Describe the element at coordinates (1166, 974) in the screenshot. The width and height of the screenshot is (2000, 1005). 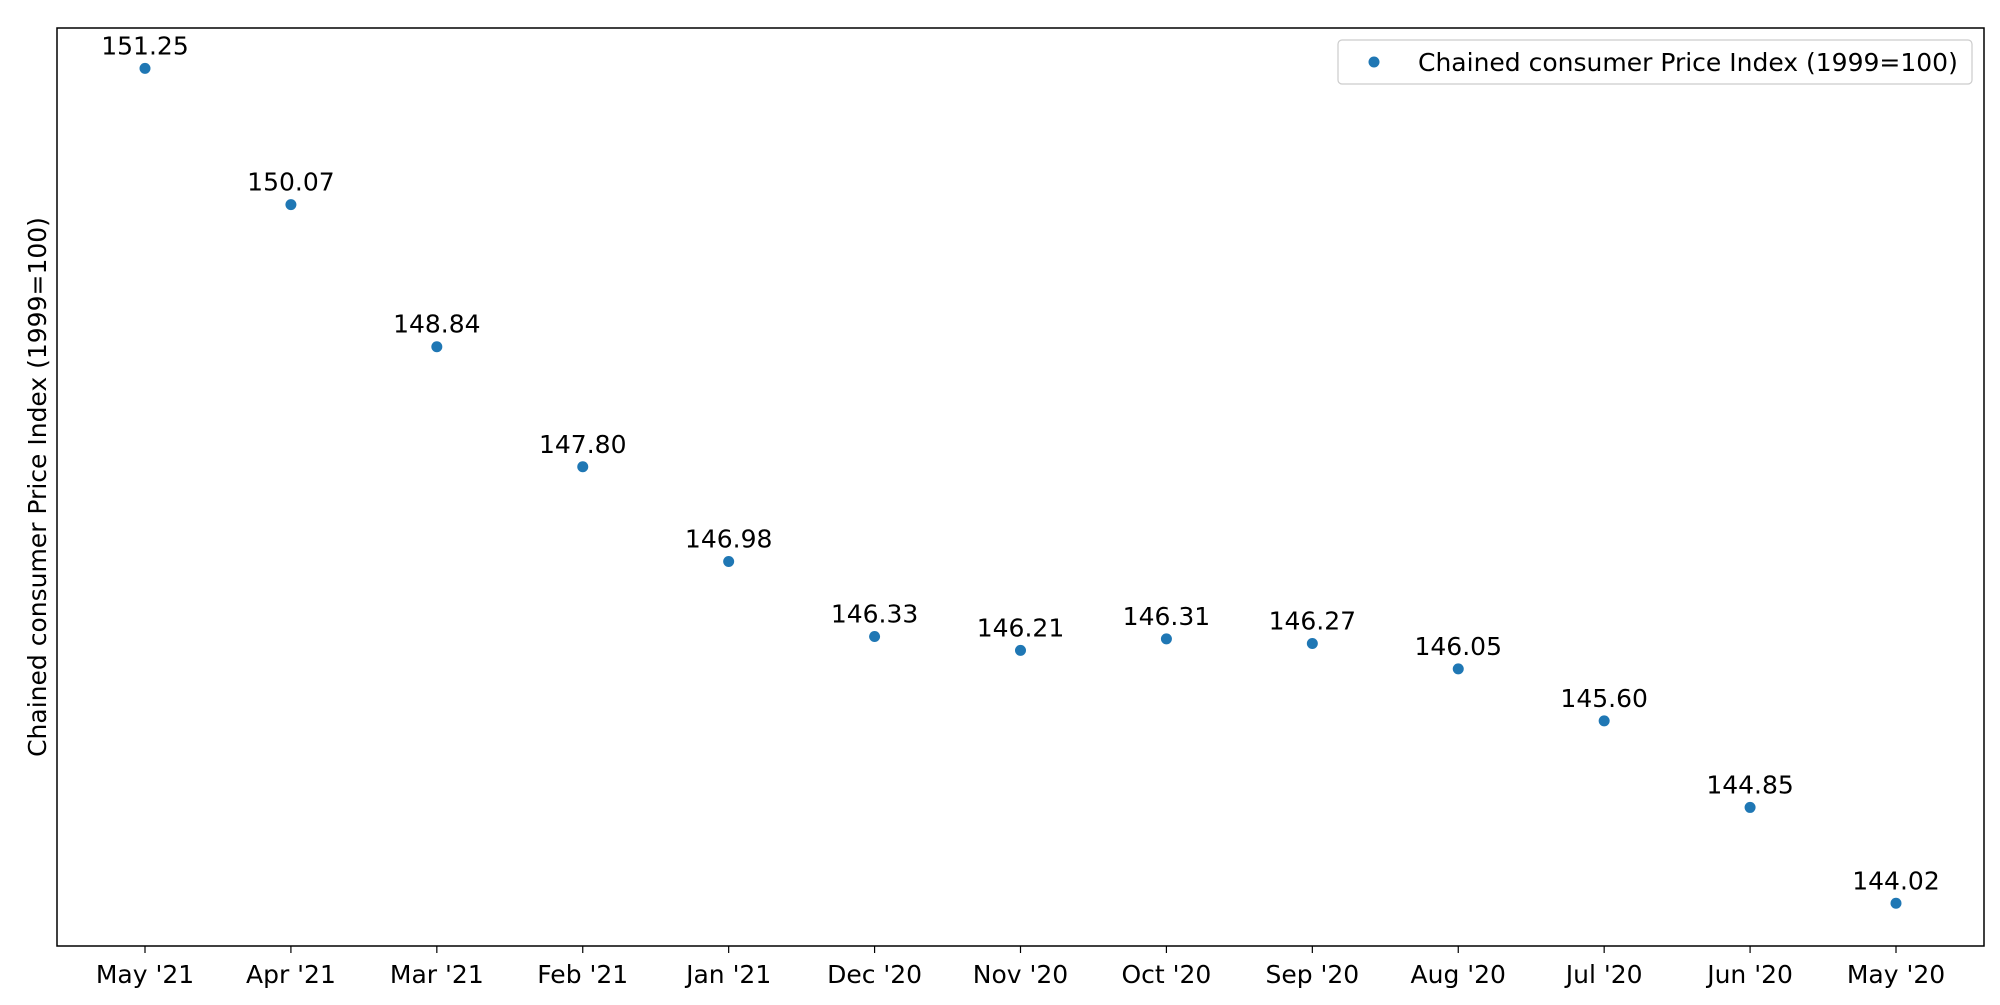
I see `x-tick-label: Oct '20` at that location.